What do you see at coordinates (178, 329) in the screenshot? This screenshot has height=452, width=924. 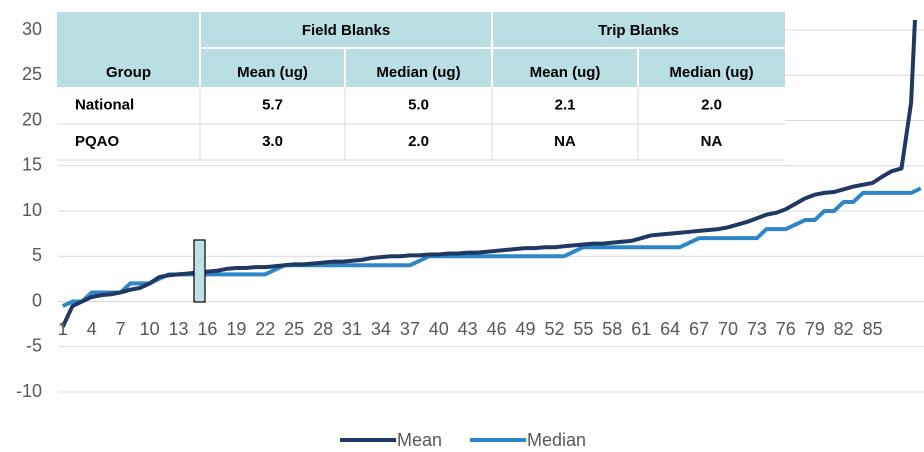 I see `x-tick-label: 13` at bounding box center [178, 329].